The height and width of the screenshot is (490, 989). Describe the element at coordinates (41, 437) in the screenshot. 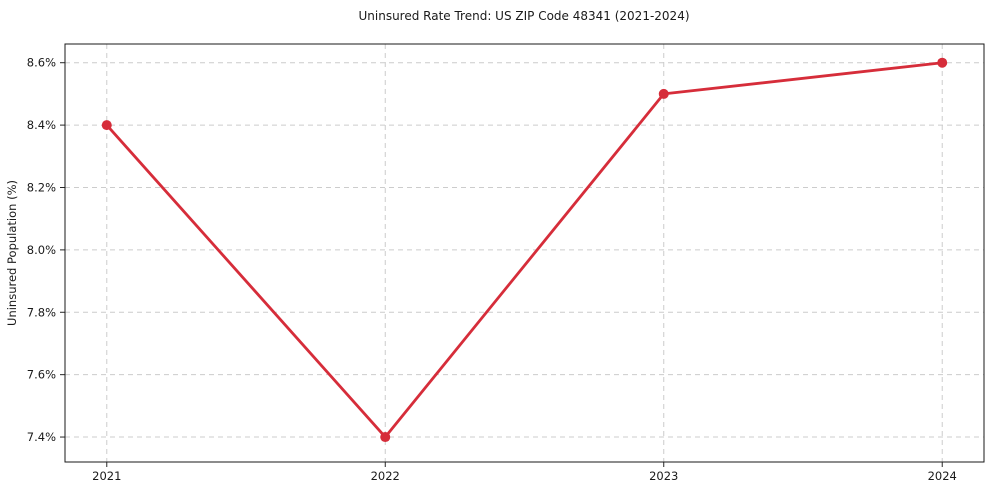

I see `y-tick-label: 7.4%` at that location.